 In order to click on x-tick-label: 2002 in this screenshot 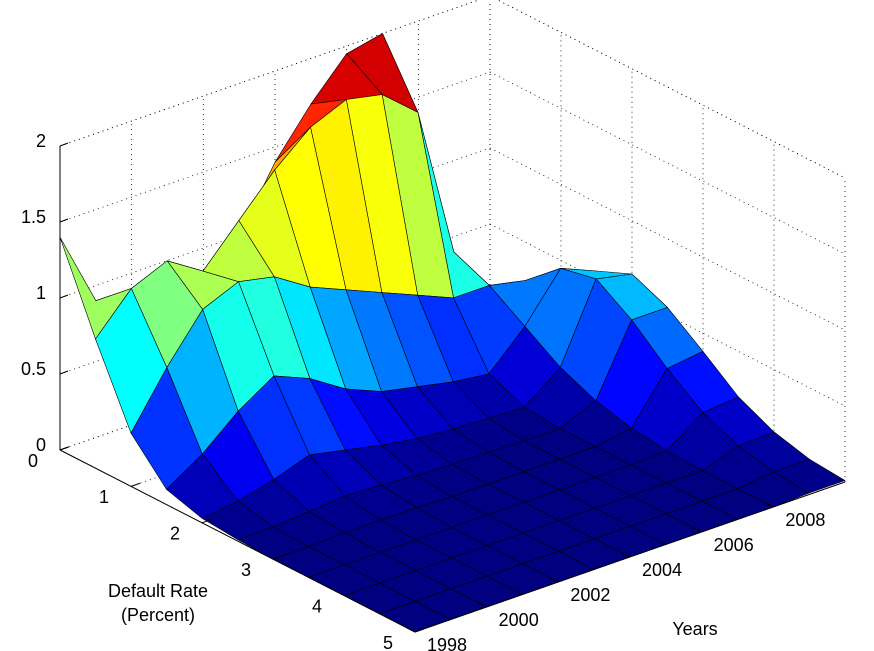, I will do `click(590, 595)`.